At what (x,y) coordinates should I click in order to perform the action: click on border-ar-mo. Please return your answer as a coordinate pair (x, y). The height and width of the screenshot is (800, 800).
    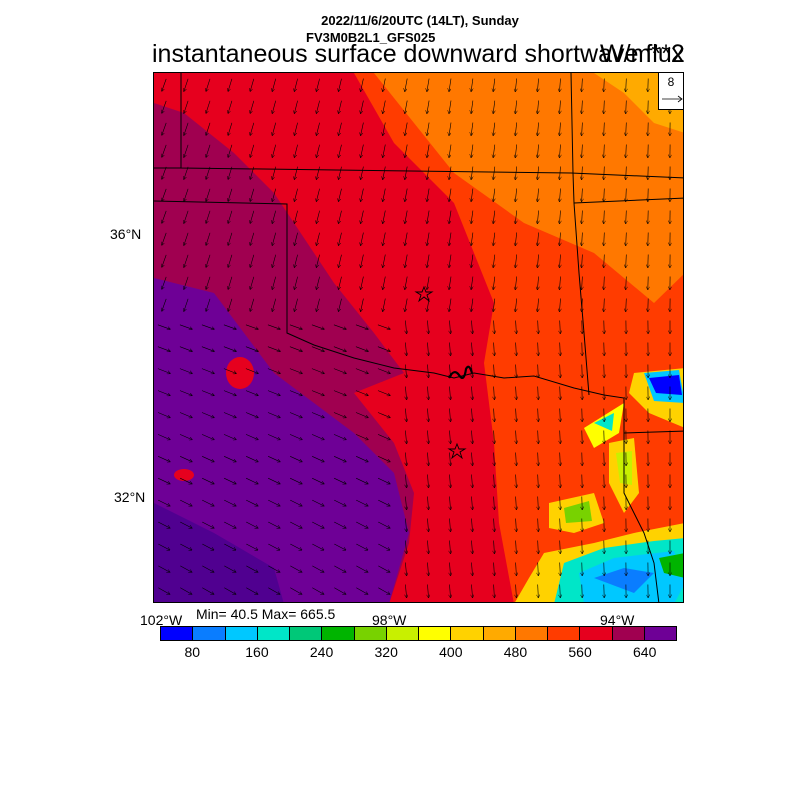
    Looking at the image, I should click on (628, 200).